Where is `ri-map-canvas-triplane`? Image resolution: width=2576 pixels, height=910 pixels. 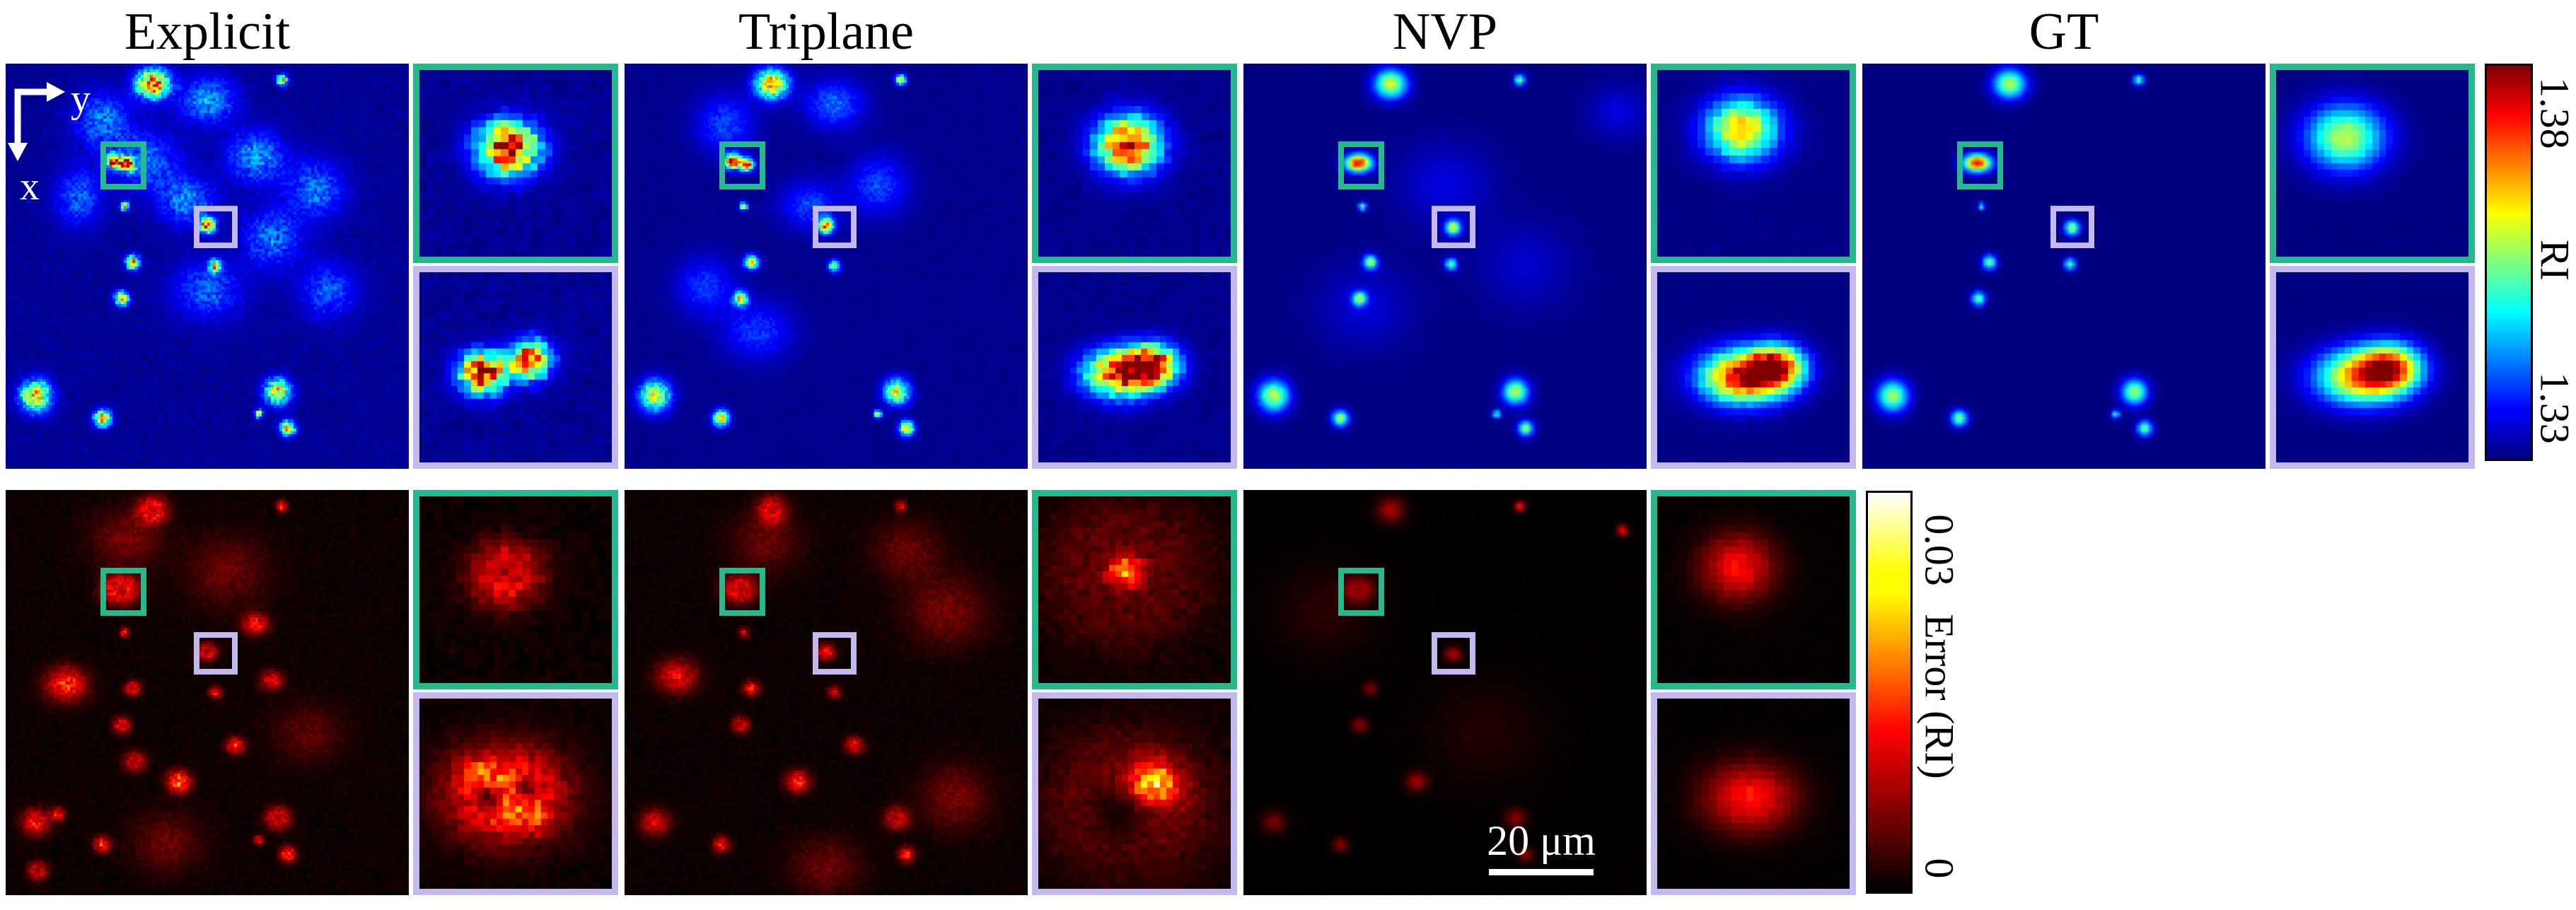
ri-map-canvas-triplane is located at coordinates (826, 267).